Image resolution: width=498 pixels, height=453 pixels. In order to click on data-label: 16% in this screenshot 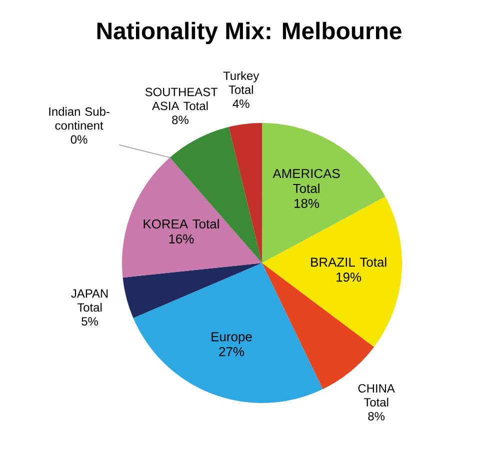, I will do `click(181, 239)`.